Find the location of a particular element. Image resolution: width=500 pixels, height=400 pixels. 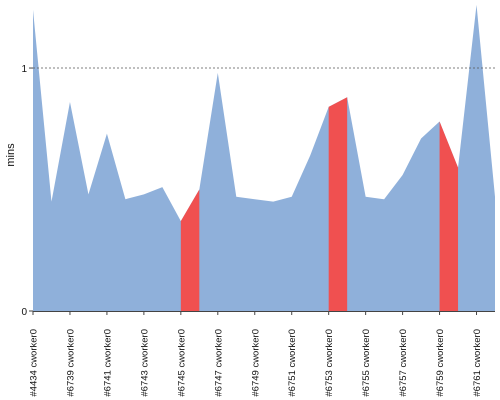

x-tick-label: #6753 cworker0 is located at coordinates (329, 363).